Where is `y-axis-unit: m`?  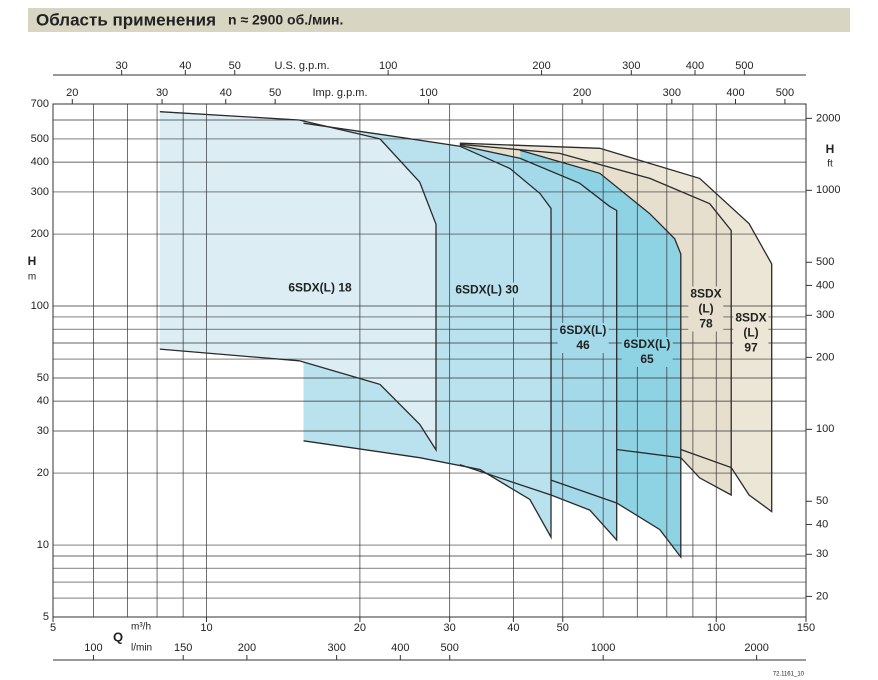
y-axis-unit: m is located at coordinates (32, 277).